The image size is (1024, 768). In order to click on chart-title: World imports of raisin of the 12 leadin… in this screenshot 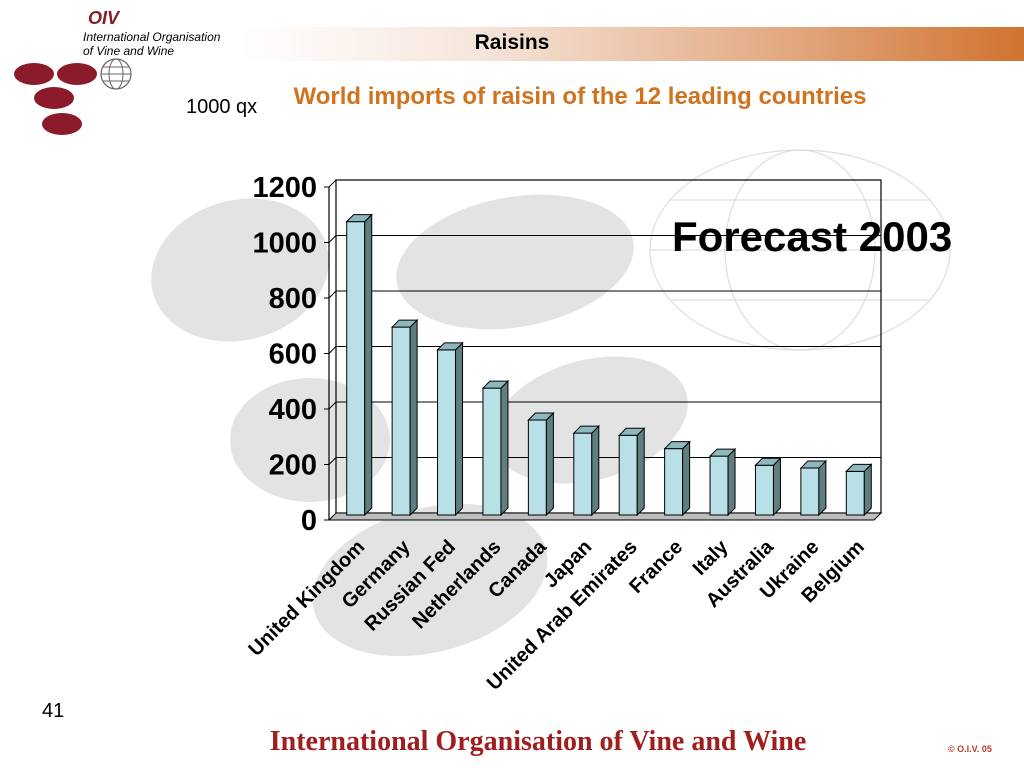, I will do `click(580, 96)`.